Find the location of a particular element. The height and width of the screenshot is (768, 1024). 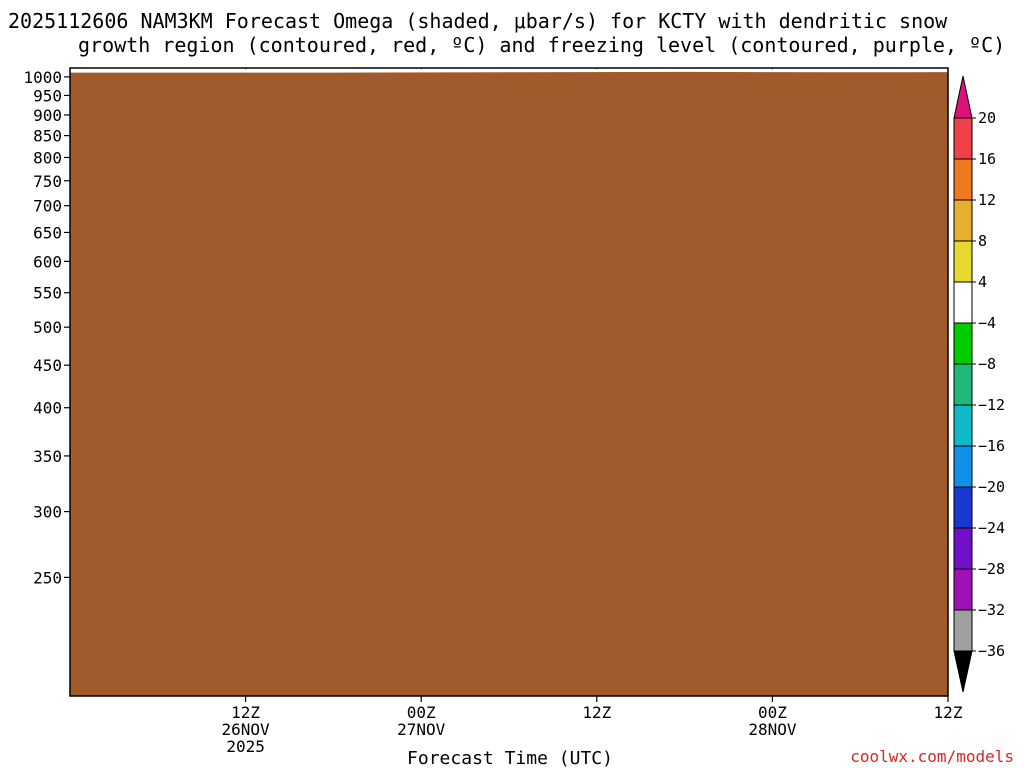

x-axis-label: Forecast Time (UTC) is located at coordinates (510, 758).